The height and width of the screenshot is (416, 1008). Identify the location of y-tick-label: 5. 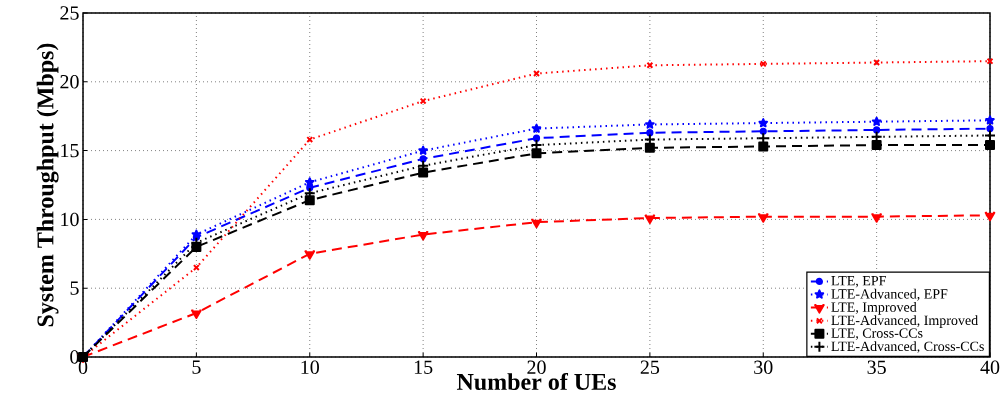
(74, 288).